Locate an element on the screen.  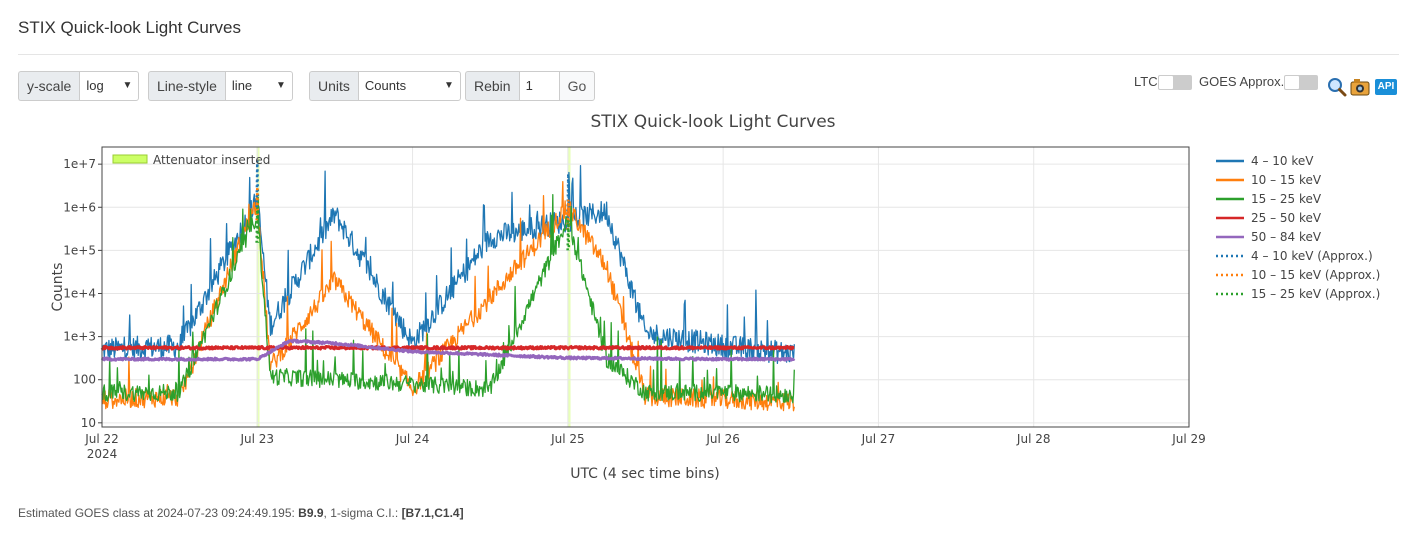
legend-label: 50 – 84 keV is located at coordinates (1286, 237).